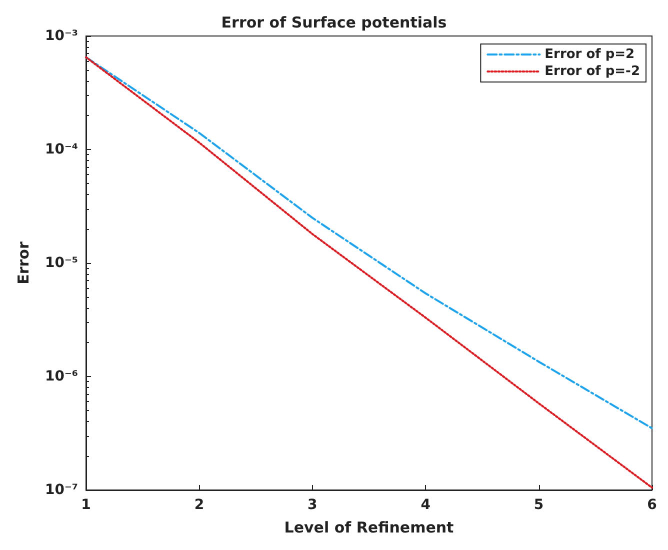 The height and width of the screenshot is (550, 668). What do you see at coordinates (589, 54) in the screenshot?
I see `legend-label: Error of p=2` at bounding box center [589, 54].